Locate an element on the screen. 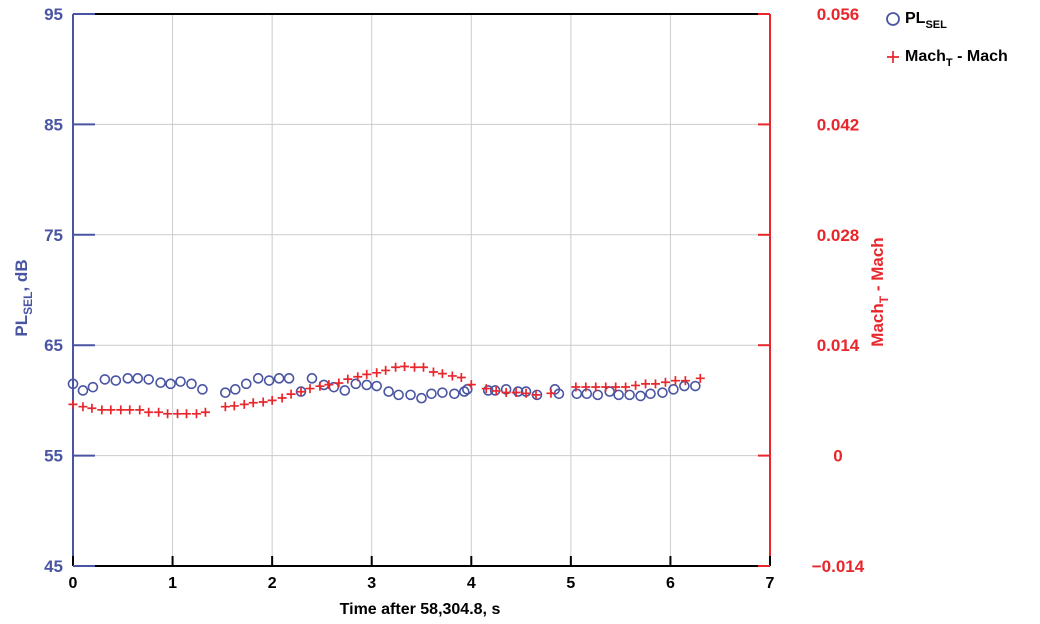 Image resolution: width=1040 pixels, height=624 pixels. series-pl-sel is located at coordinates (384, 388).